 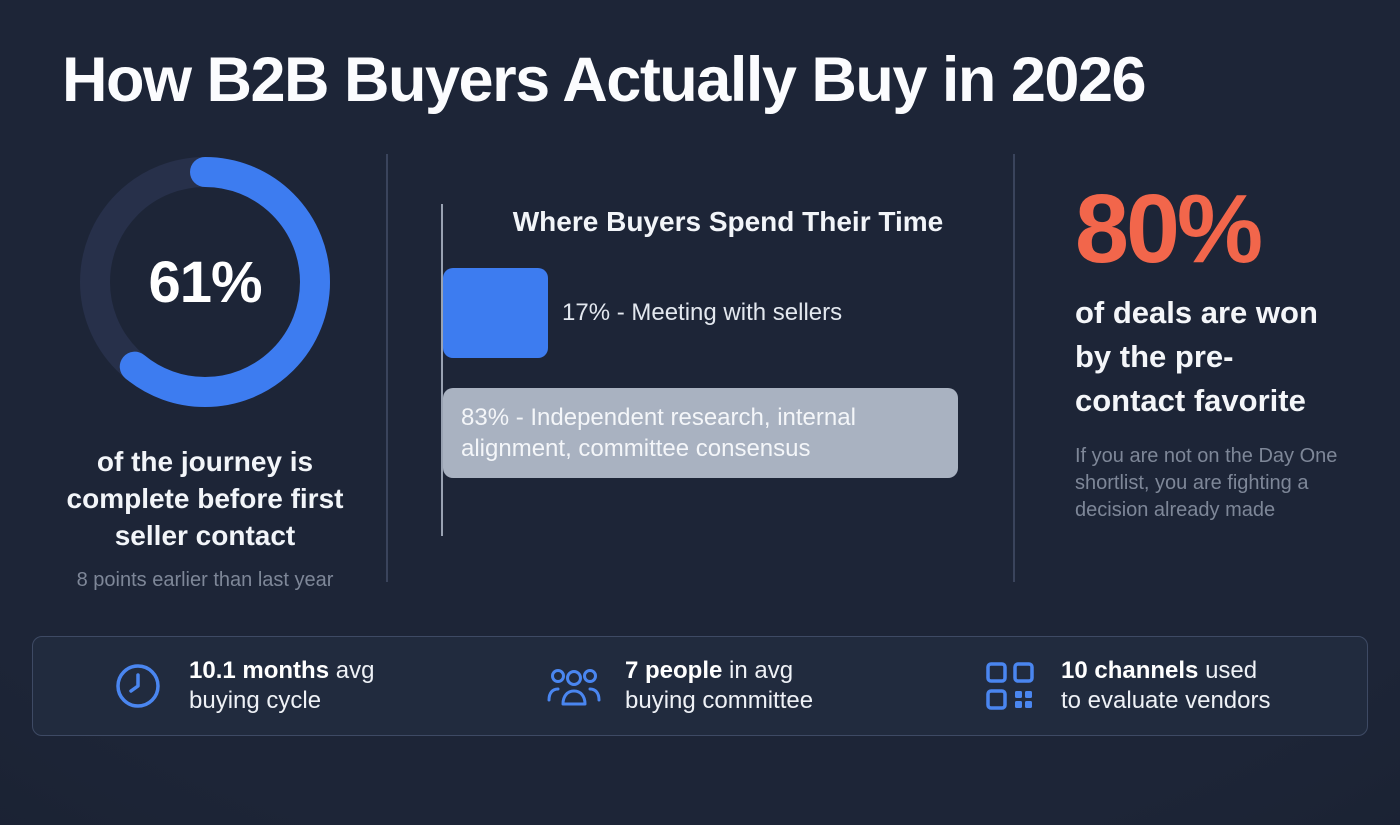 What do you see at coordinates (1228, 671) in the screenshot?
I see `stat-rest: used` at bounding box center [1228, 671].